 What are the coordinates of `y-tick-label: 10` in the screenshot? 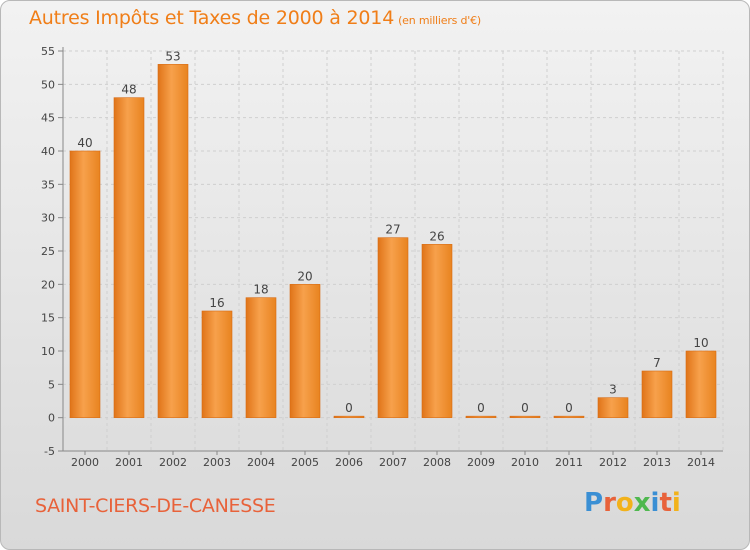 It's located at (48, 351).